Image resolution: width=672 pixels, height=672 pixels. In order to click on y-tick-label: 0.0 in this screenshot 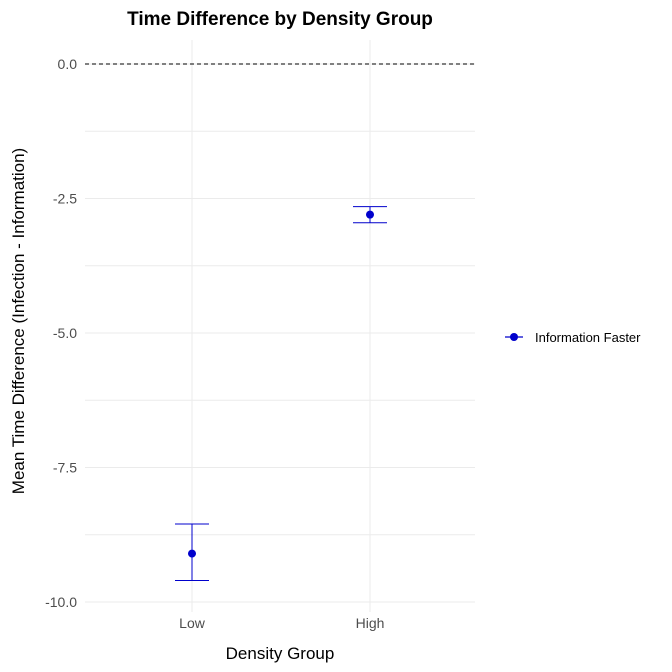, I will do `click(68, 64)`.